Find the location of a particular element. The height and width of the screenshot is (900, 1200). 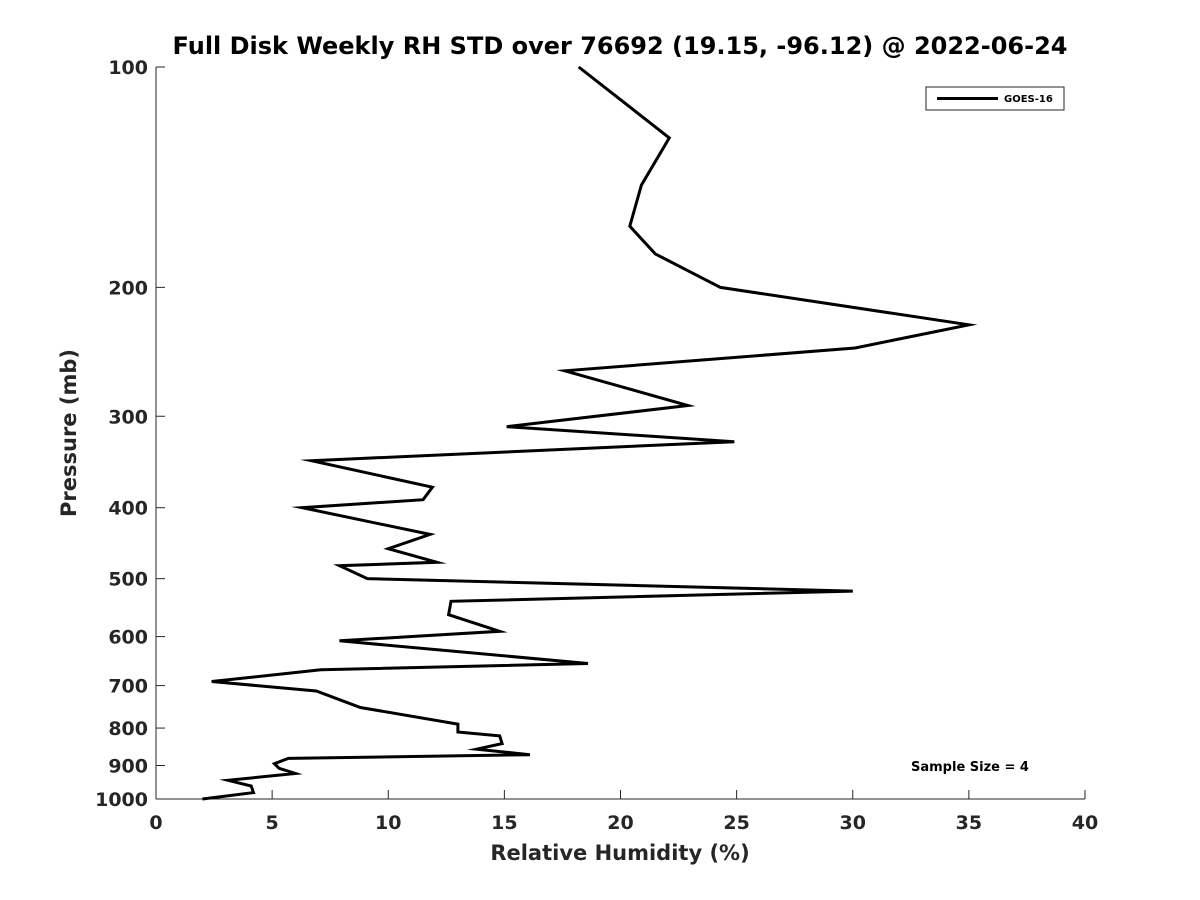

x-tick-label: 35 is located at coordinates (969, 823).